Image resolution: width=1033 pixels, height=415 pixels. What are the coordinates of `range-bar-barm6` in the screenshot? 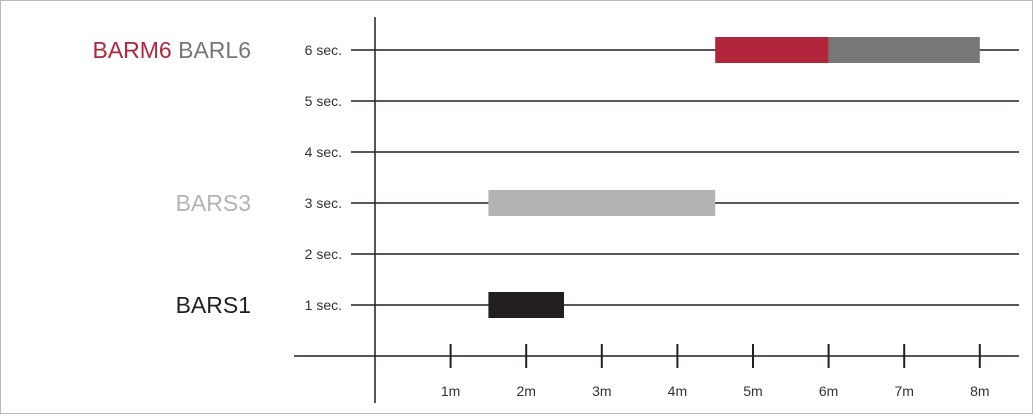 It's located at (772, 50).